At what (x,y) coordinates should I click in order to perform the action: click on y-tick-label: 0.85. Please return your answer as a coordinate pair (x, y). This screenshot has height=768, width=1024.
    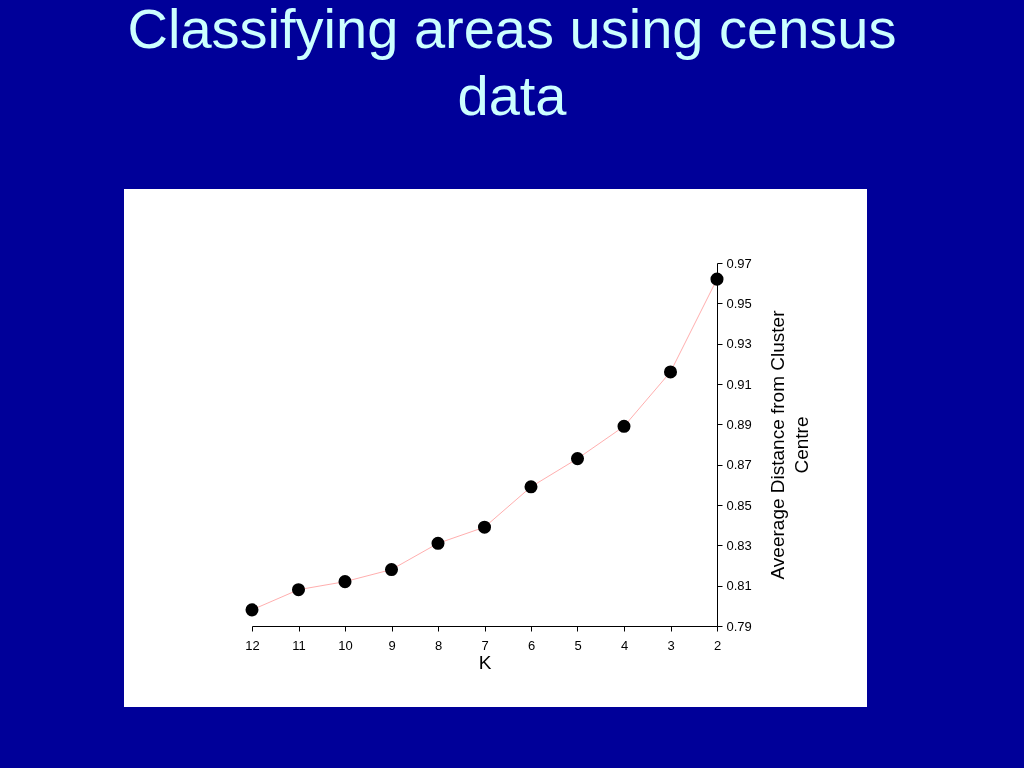
    Looking at the image, I should click on (739, 505).